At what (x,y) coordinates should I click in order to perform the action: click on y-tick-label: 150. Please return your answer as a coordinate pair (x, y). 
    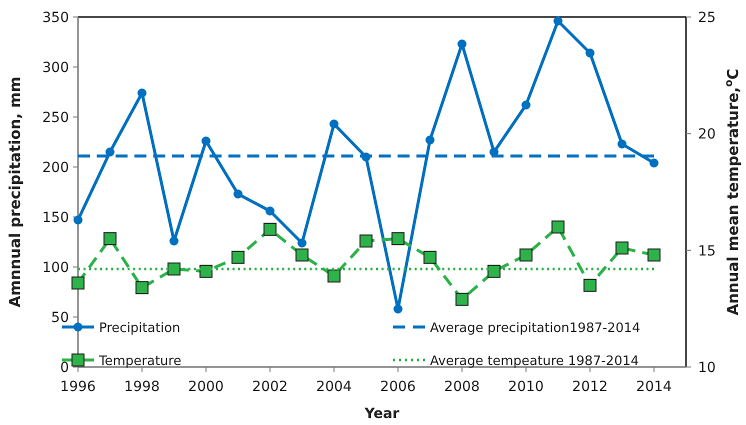
    Looking at the image, I should click on (55, 218).